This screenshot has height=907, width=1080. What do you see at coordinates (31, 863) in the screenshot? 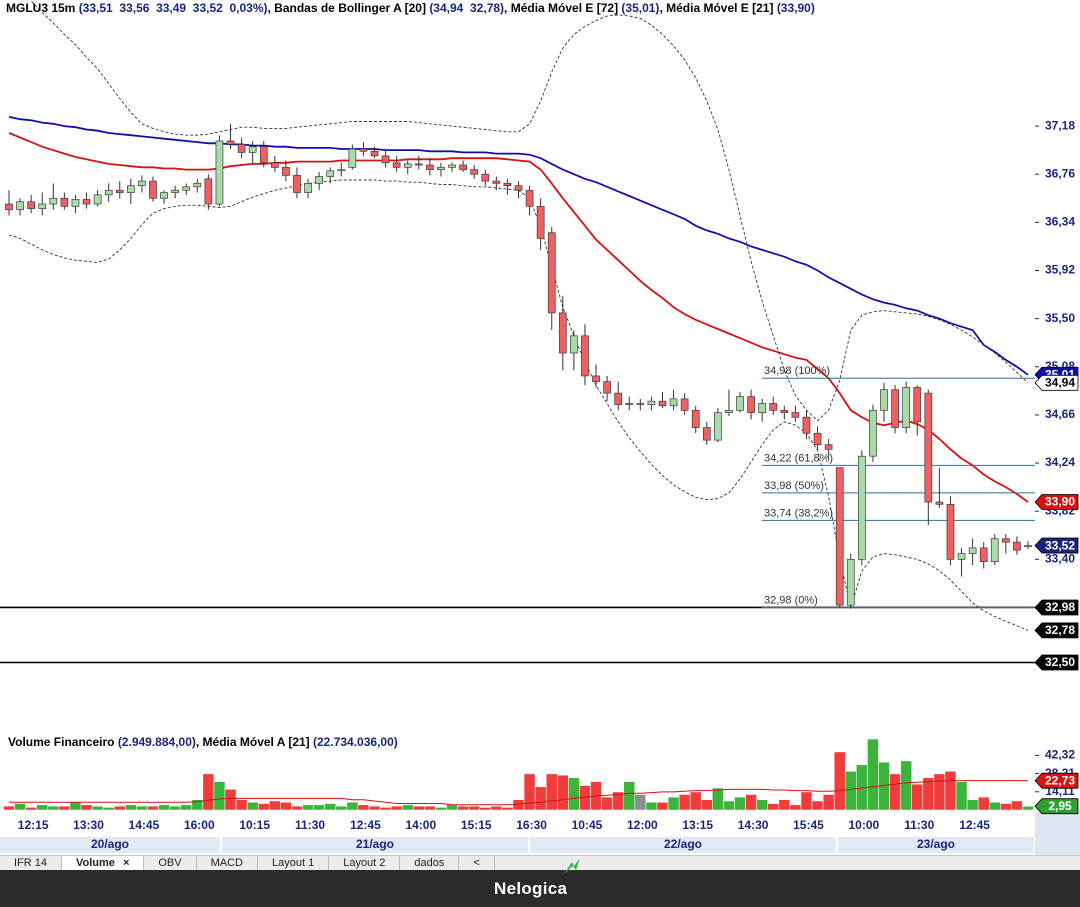
I see `tab: IFR 14` at bounding box center [31, 863].